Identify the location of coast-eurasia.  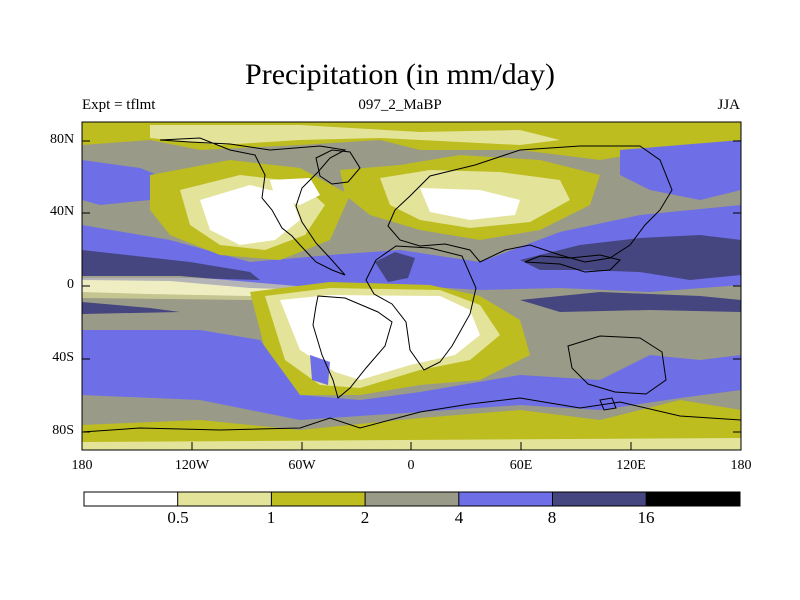
(530, 204).